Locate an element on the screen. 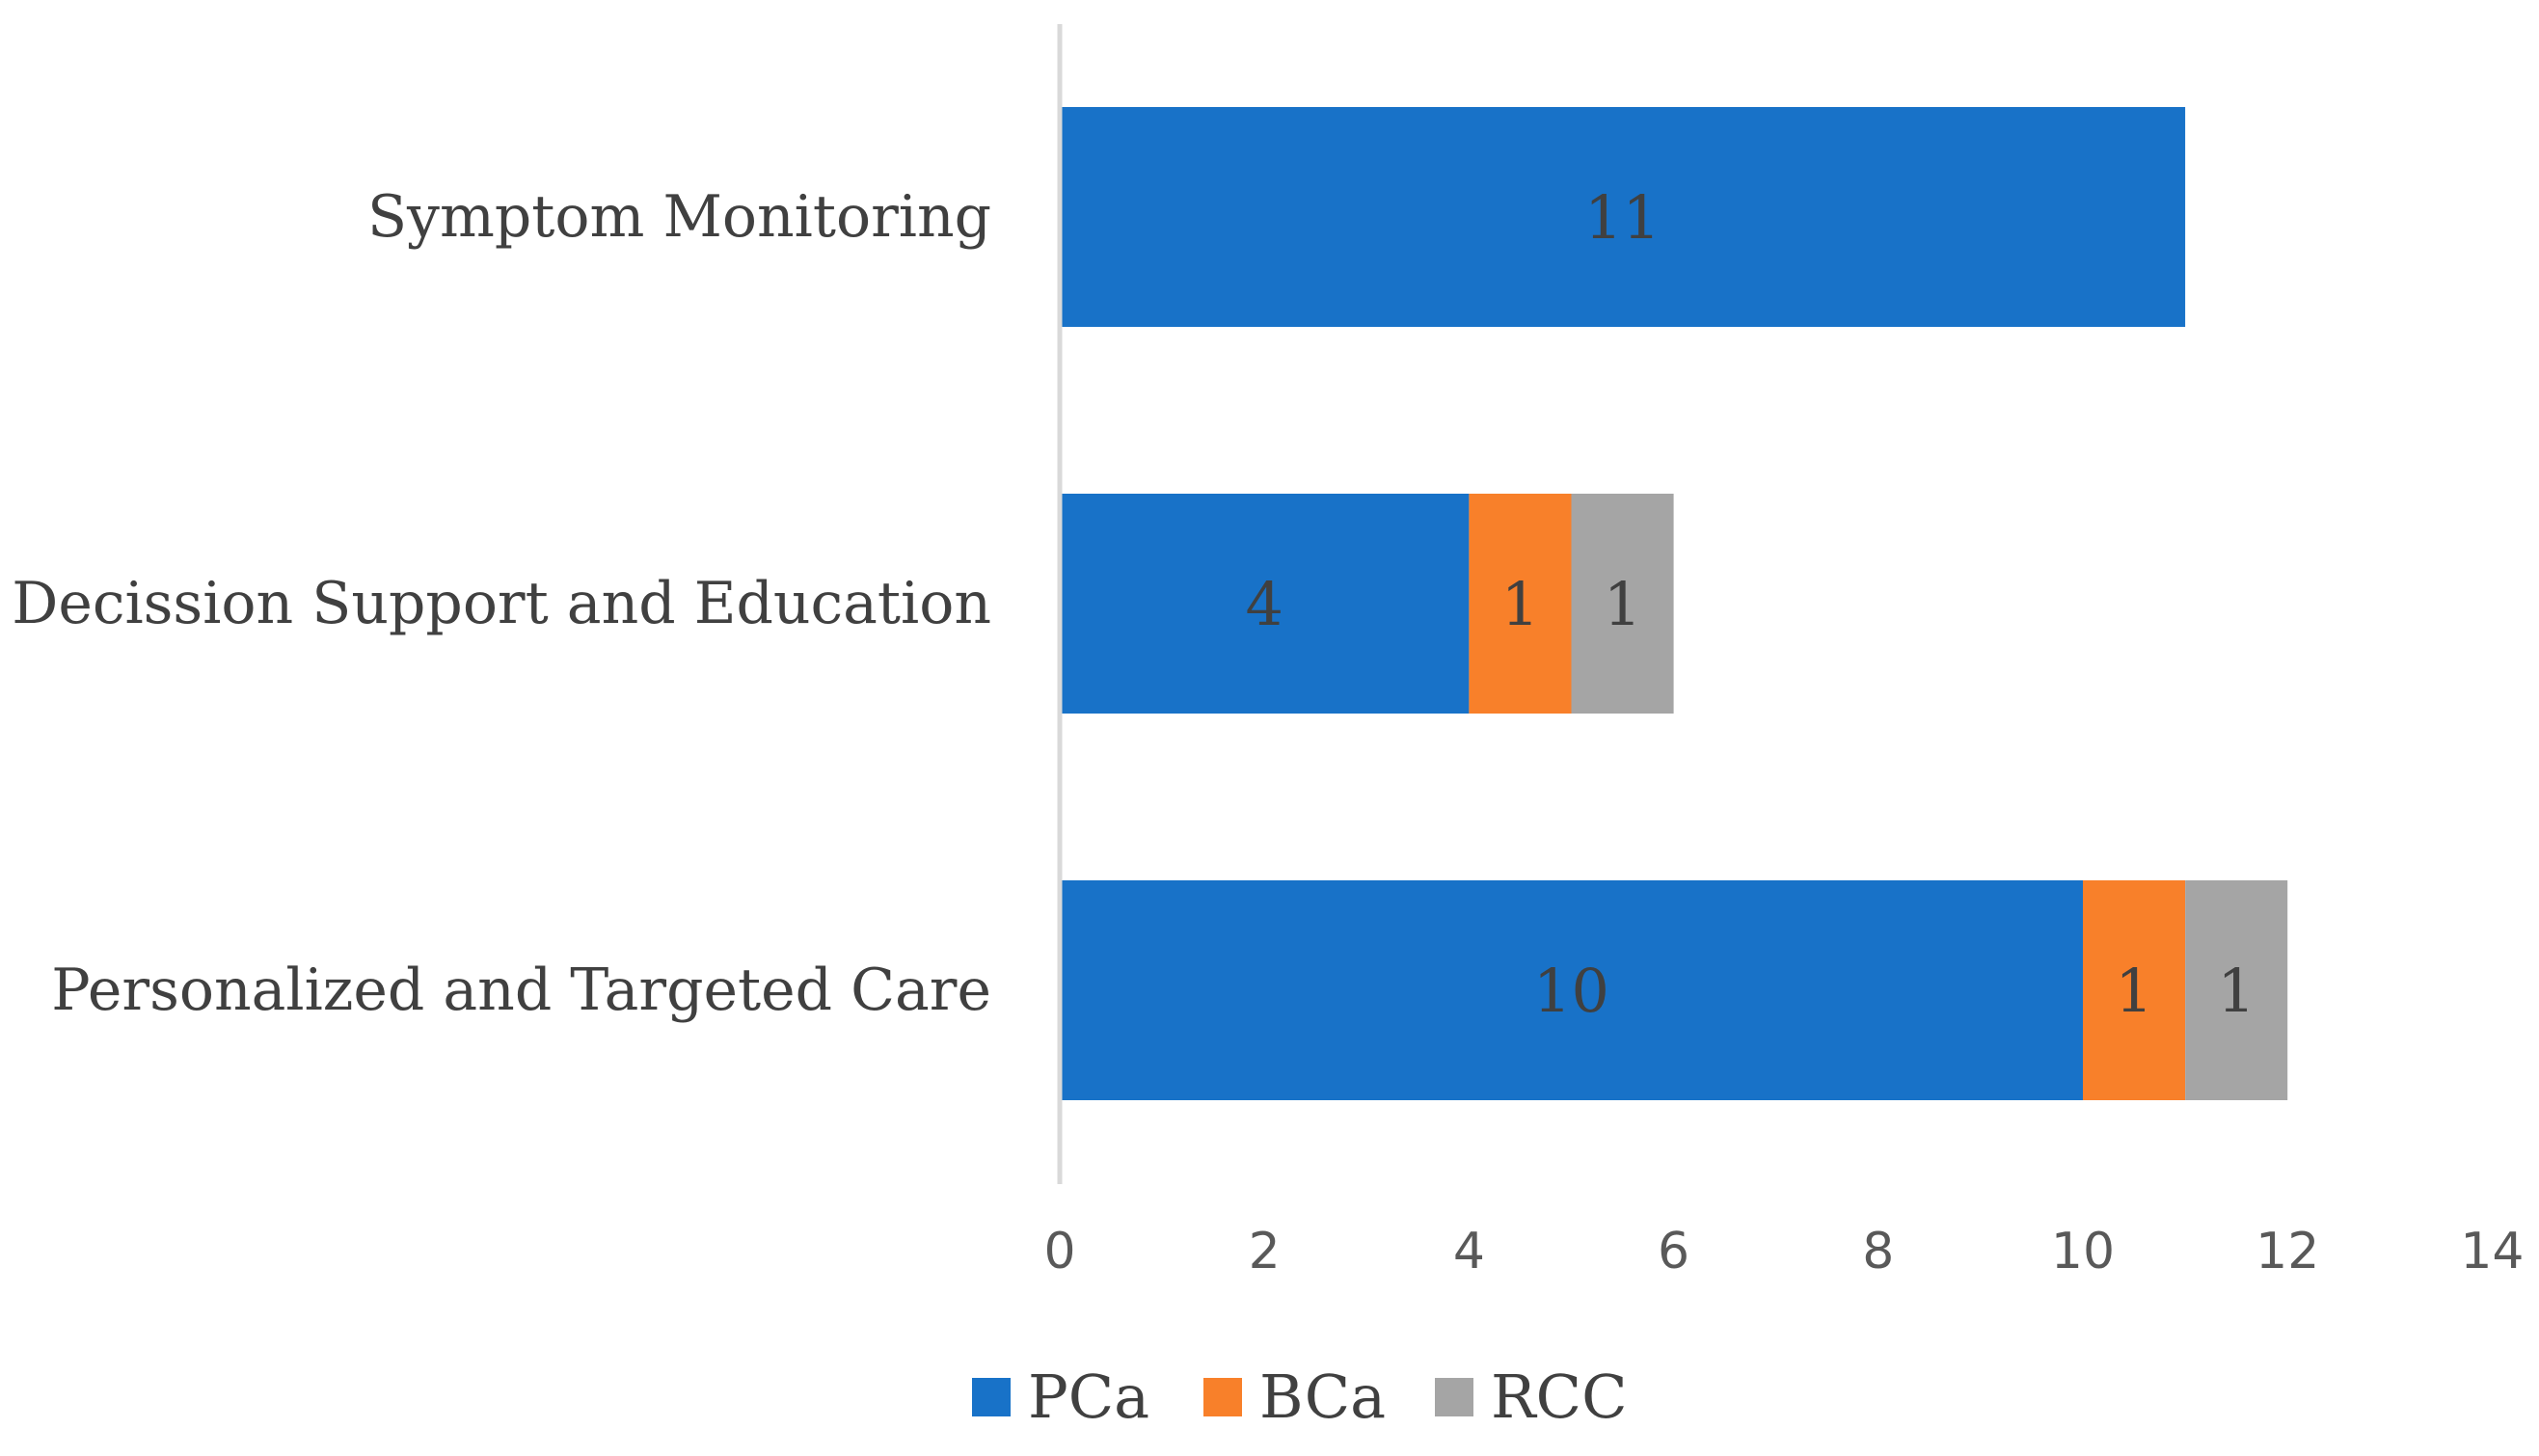 Image resolution: width=2539 pixels, height=1456 pixels. legend-swatch-bca is located at coordinates (1222, 1397).